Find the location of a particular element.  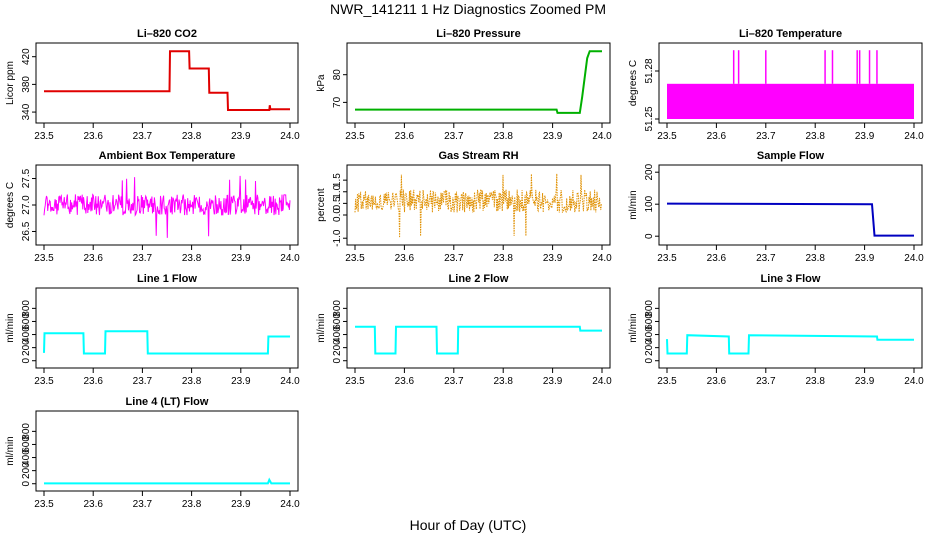

y-tick-label: 26.5 is located at coordinates (26, 231).